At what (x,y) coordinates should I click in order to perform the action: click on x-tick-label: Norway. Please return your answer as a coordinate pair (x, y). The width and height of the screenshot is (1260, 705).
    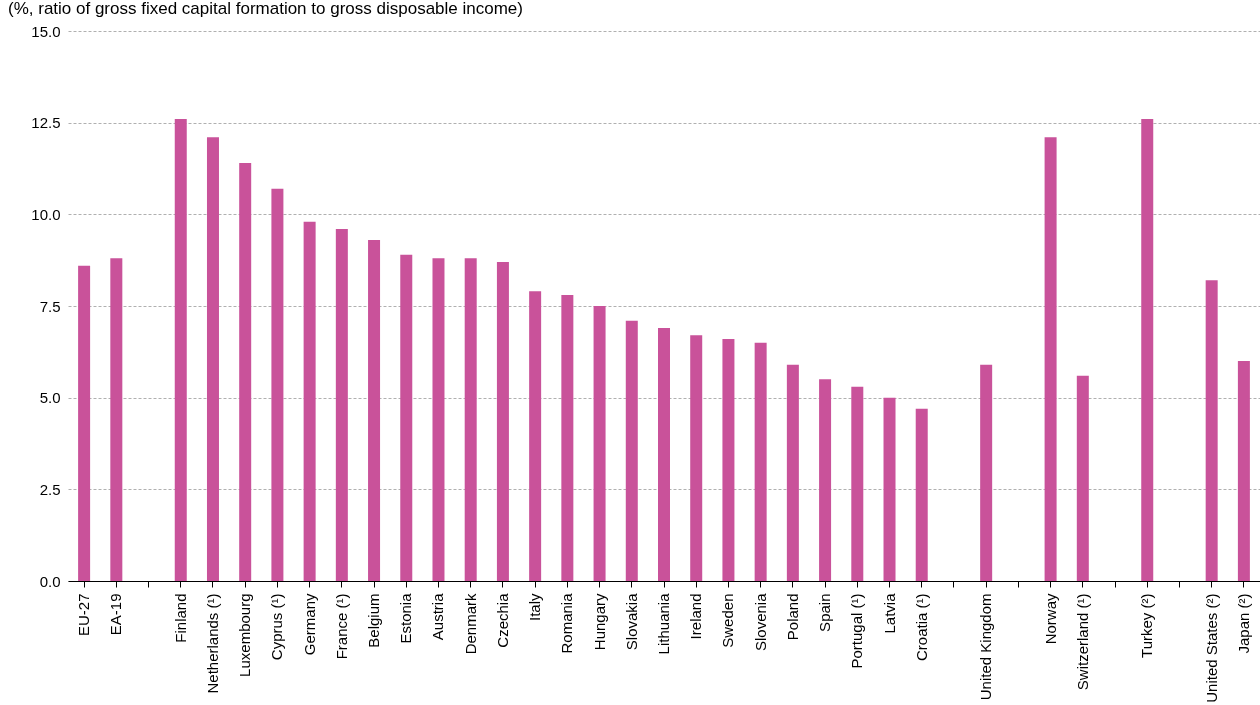
    Looking at the image, I should click on (1050, 619).